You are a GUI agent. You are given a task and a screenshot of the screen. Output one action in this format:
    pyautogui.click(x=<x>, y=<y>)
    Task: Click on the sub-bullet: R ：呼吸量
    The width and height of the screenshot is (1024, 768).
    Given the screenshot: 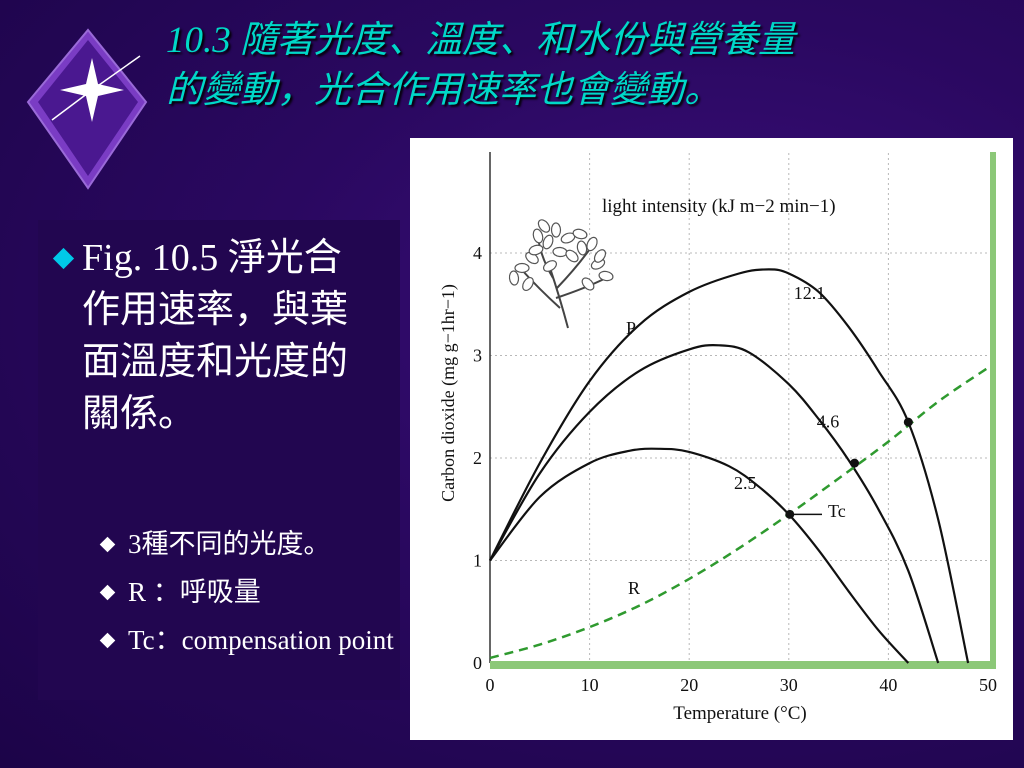 What is the action you would take?
    pyautogui.click(x=248, y=592)
    